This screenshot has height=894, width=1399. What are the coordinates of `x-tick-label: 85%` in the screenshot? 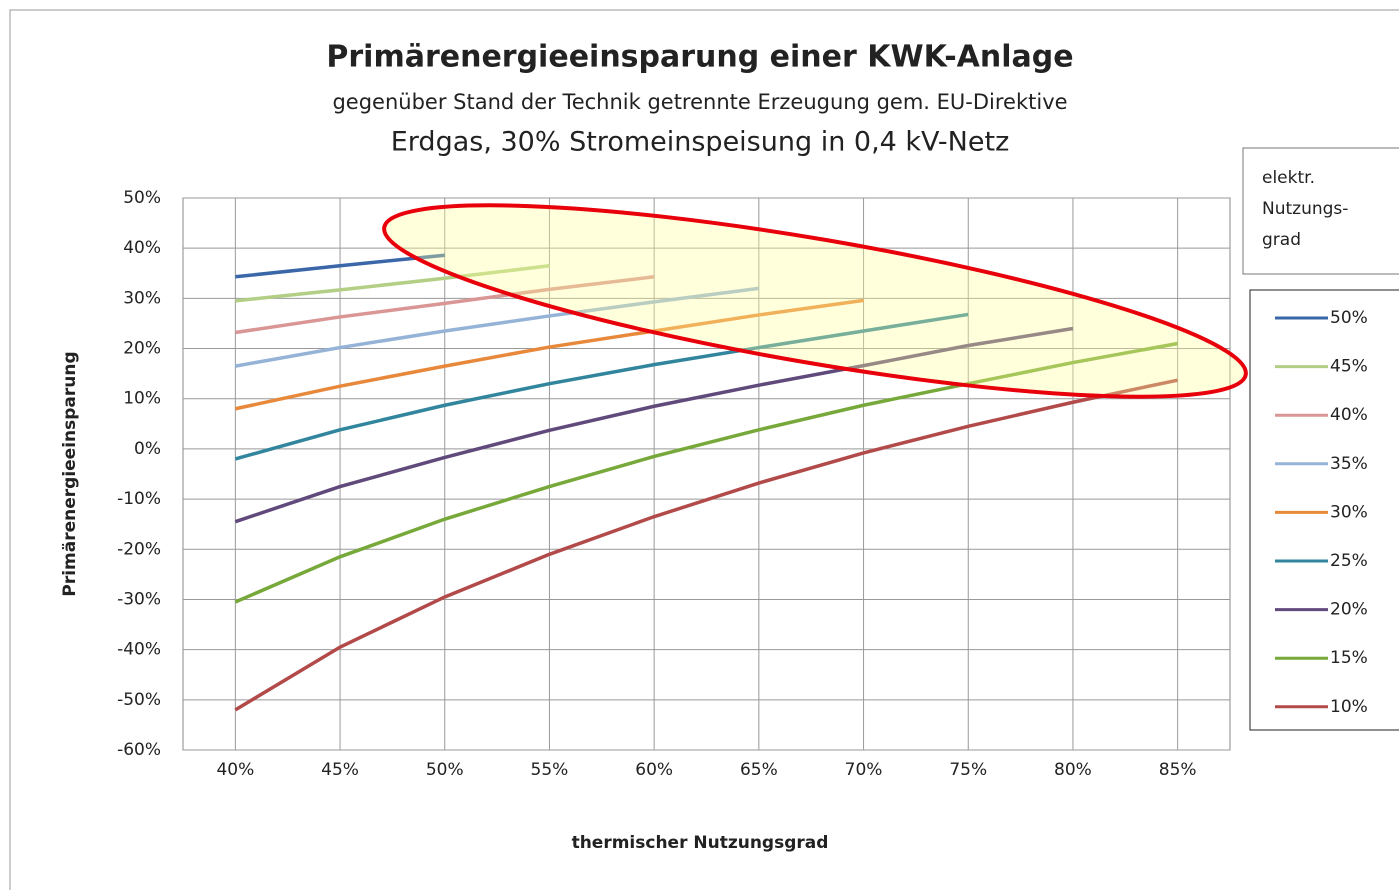 It's located at (1178, 770).